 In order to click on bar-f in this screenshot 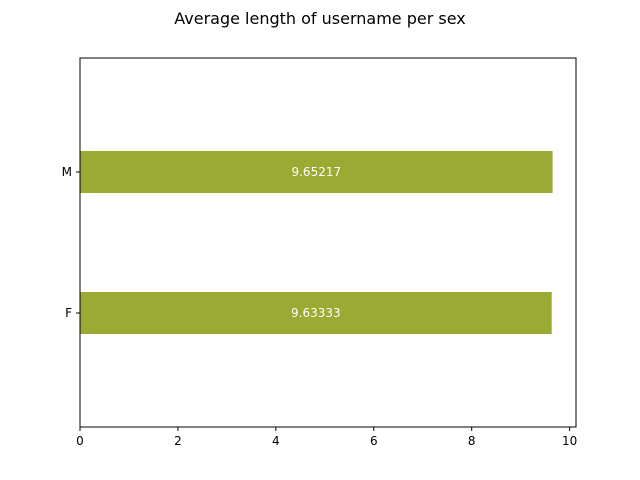, I will do `click(316, 313)`.